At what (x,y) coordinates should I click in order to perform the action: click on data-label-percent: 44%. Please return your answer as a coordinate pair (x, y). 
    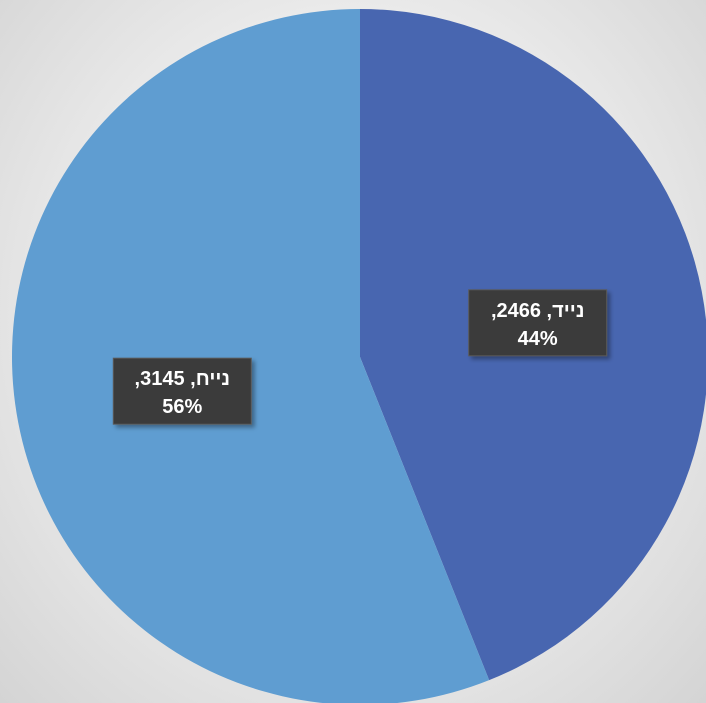
    Looking at the image, I should click on (538, 339).